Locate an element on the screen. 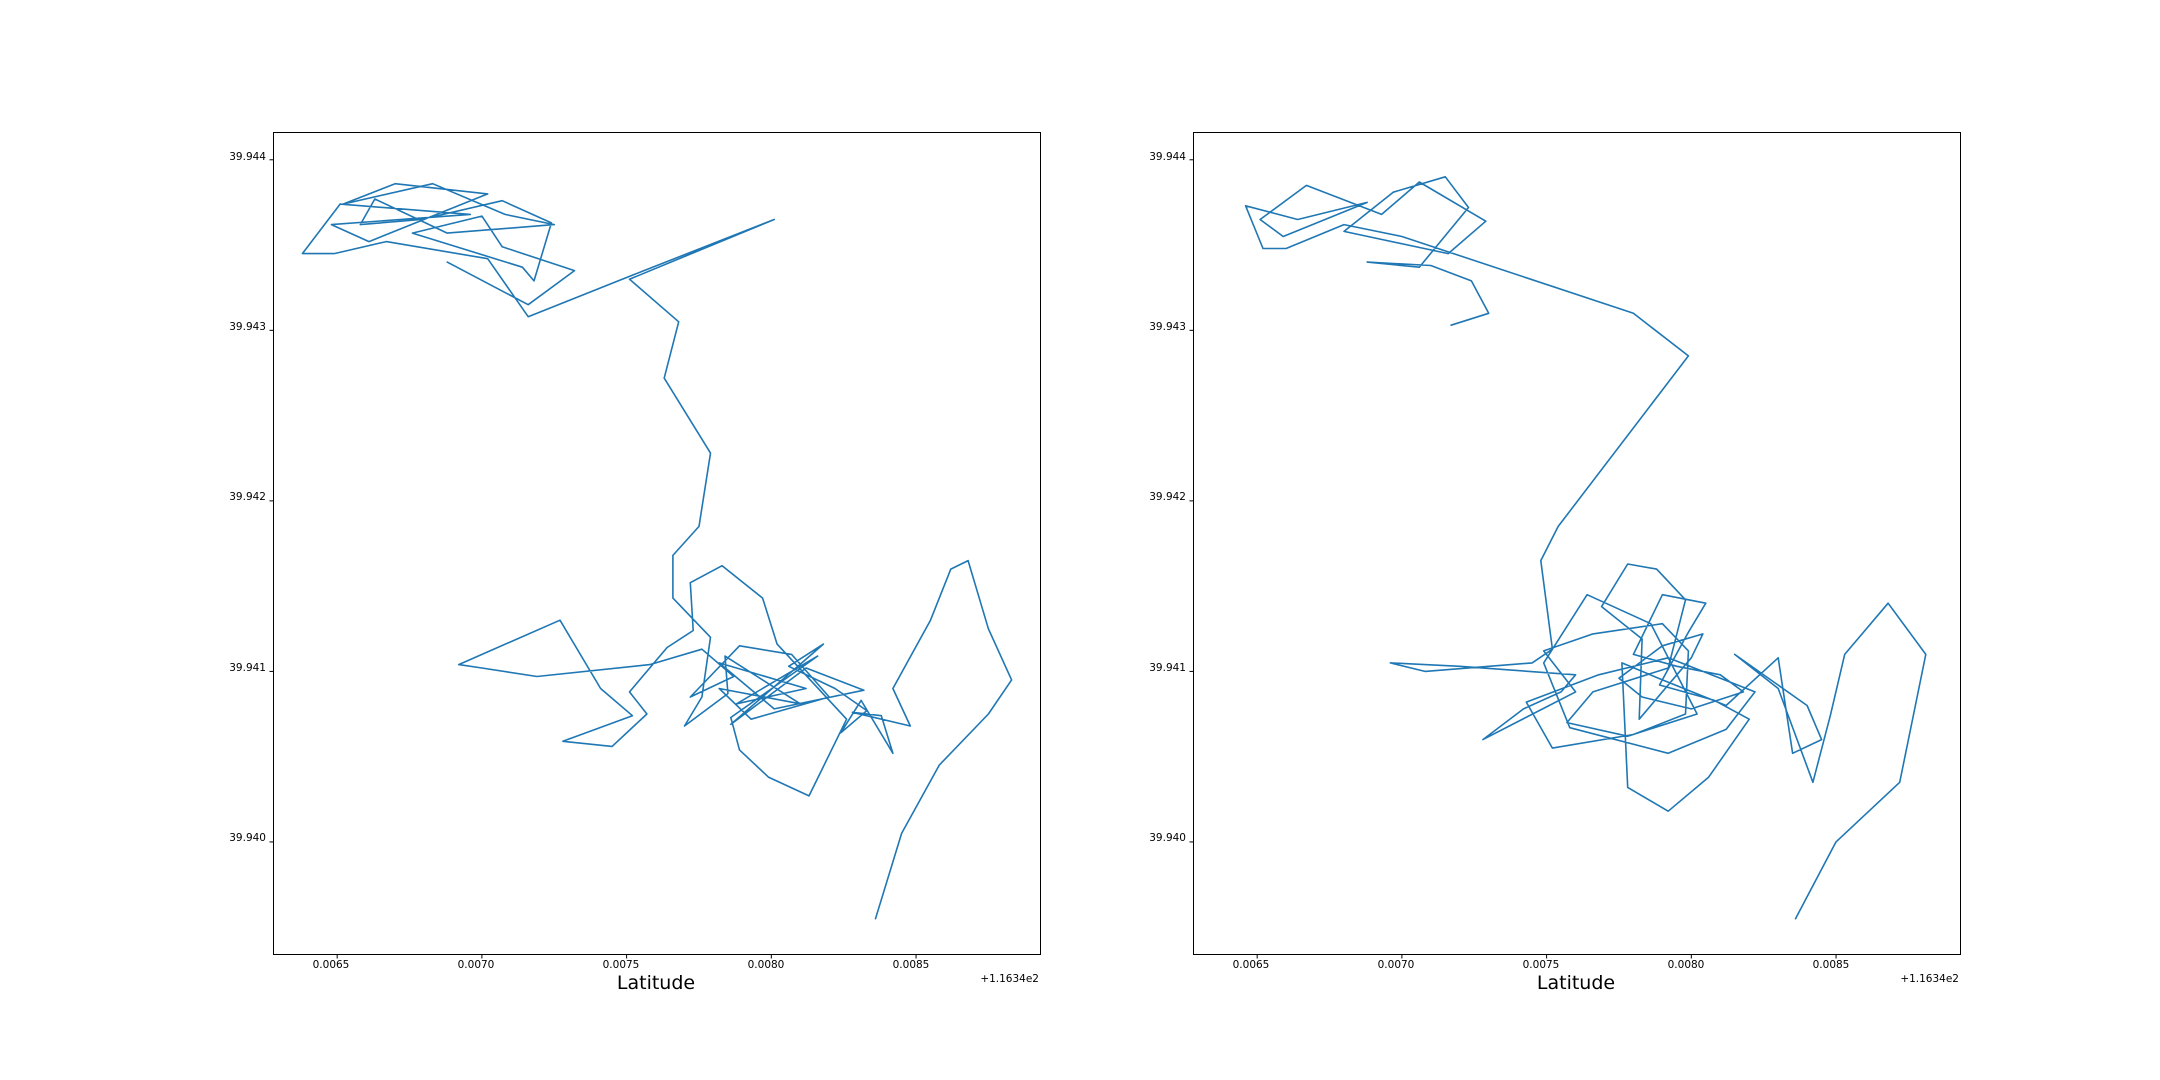 The width and height of the screenshot is (2160, 1080). left-xtick-label-0: 0.0065 is located at coordinates (331, 965).